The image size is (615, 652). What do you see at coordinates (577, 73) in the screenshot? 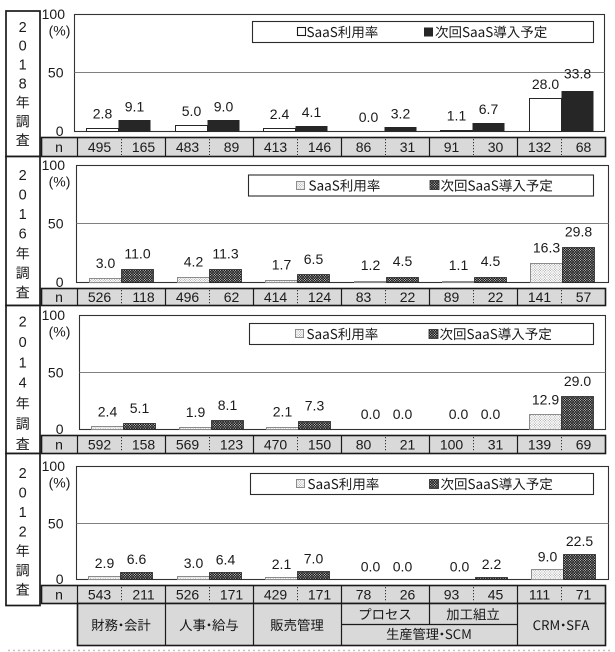
I see `svg-text: 33.8` at bounding box center [577, 73].